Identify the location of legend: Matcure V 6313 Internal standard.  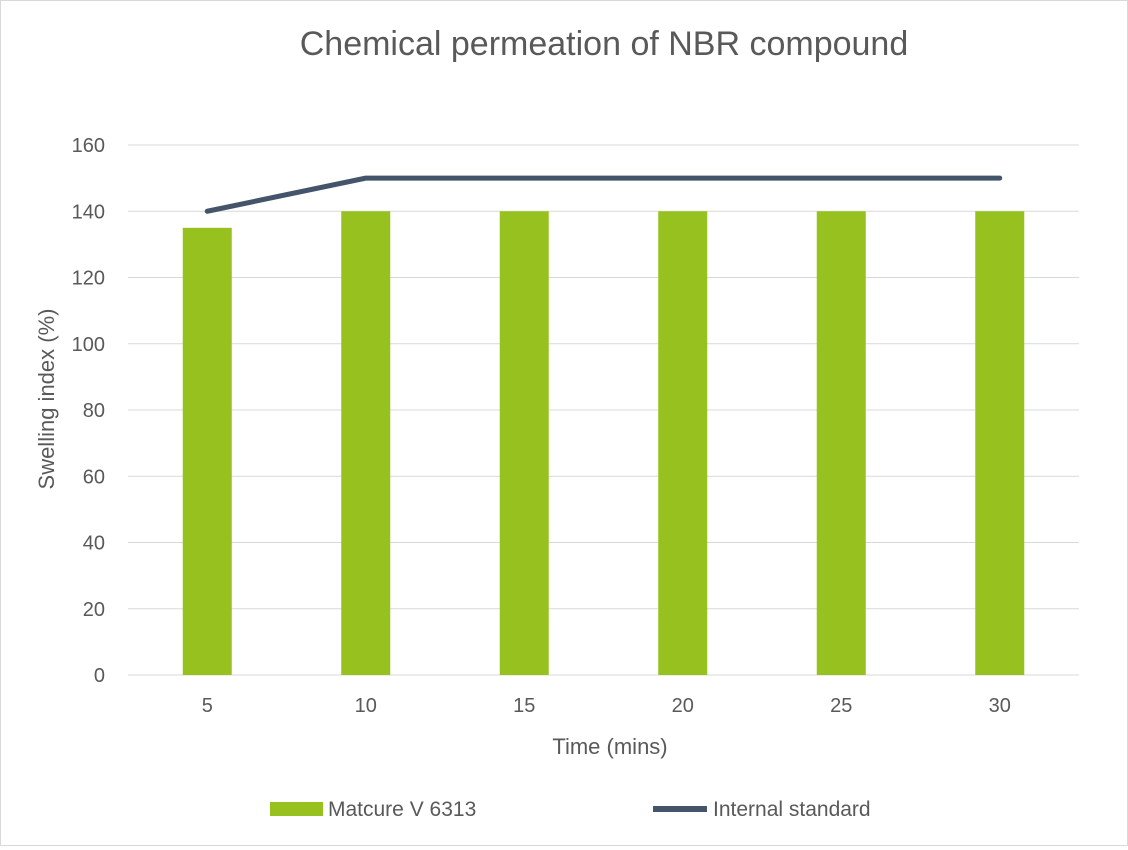
(570, 809).